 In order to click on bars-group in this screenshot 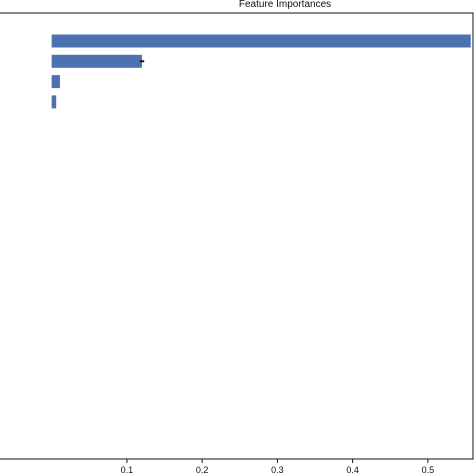, I will do `click(261, 71)`.